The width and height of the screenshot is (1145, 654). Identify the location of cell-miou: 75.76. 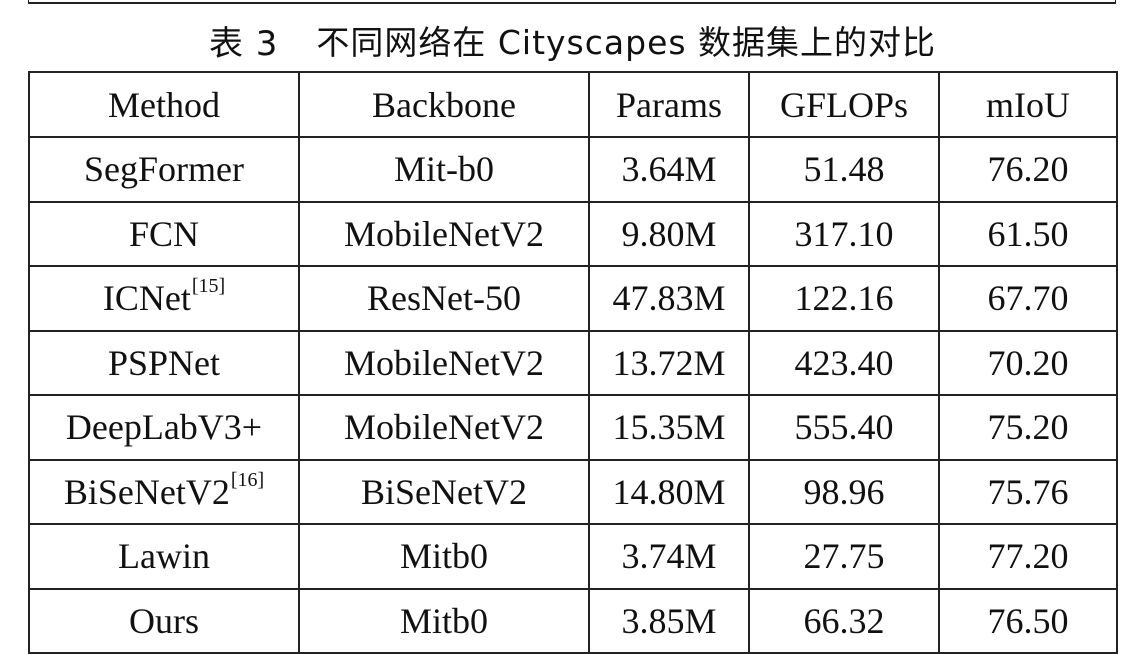
(1028, 491).